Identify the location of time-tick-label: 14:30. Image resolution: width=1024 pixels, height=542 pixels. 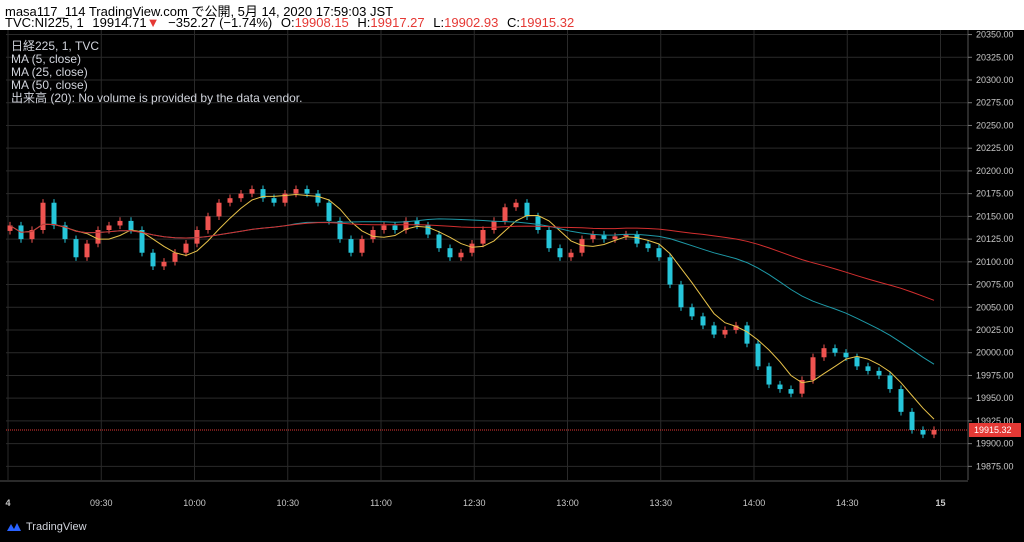
(847, 503).